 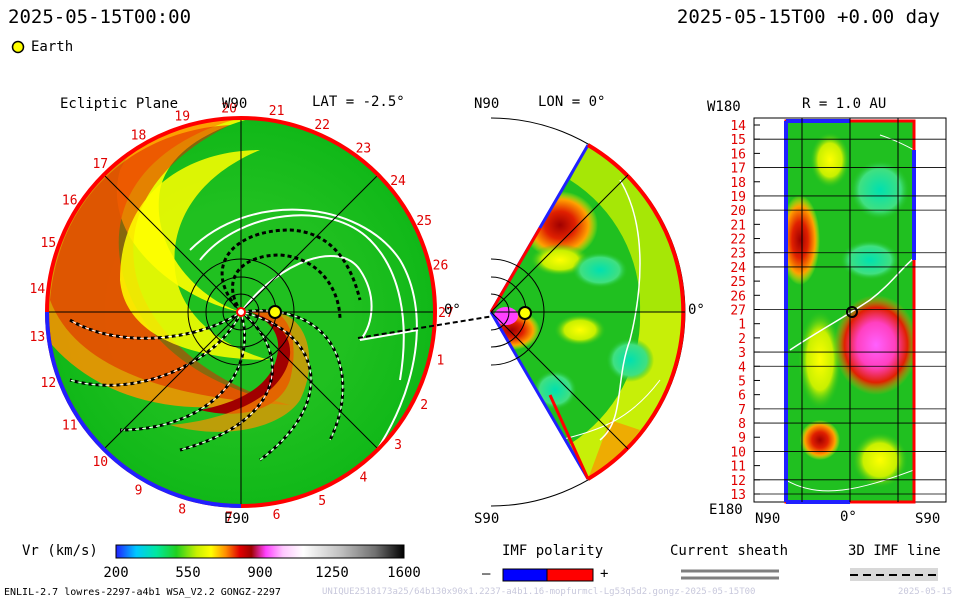 I want to click on synoptic-tick-label: 1, so click(x=742, y=325).